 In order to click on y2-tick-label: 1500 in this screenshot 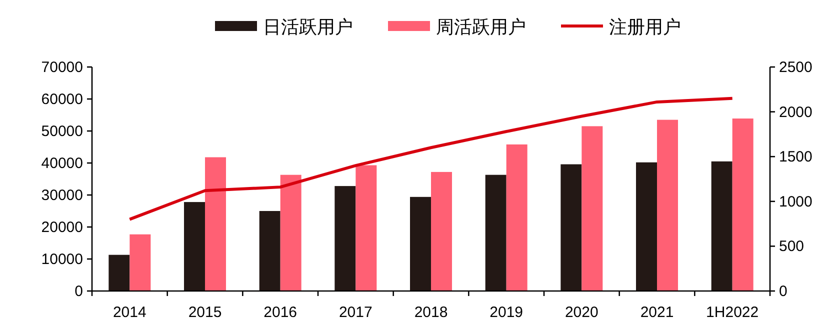, I will do `click(795, 157)`.